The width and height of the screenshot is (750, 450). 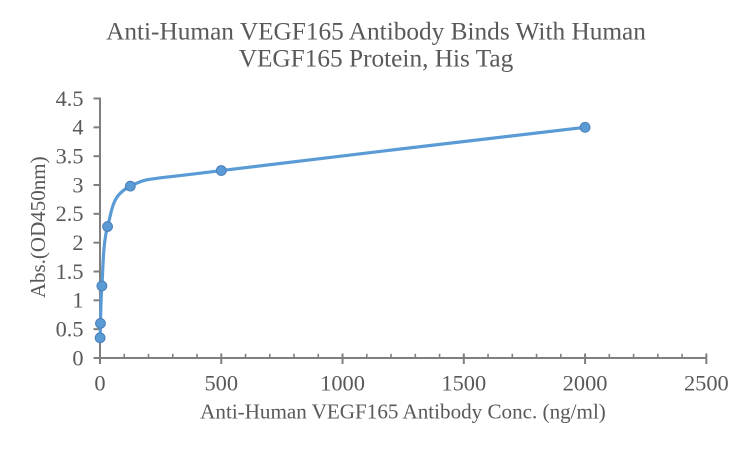 What do you see at coordinates (38, 227) in the screenshot?
I see `svg-text: Abs.(OD450nm)` at bounding box center [38, 227].